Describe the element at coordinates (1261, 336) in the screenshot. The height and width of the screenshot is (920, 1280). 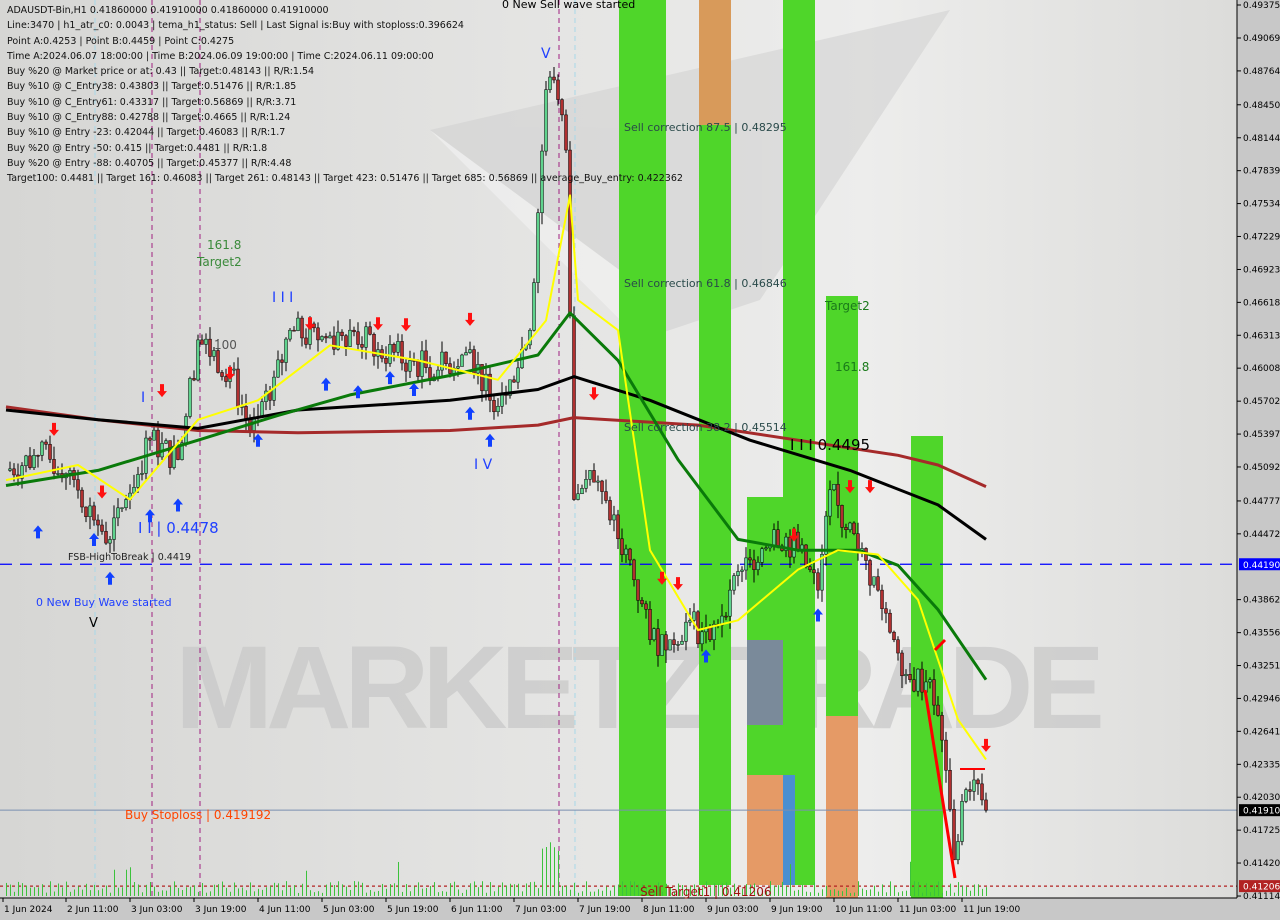
I see `price-tick-label: 0.46313` at that location.